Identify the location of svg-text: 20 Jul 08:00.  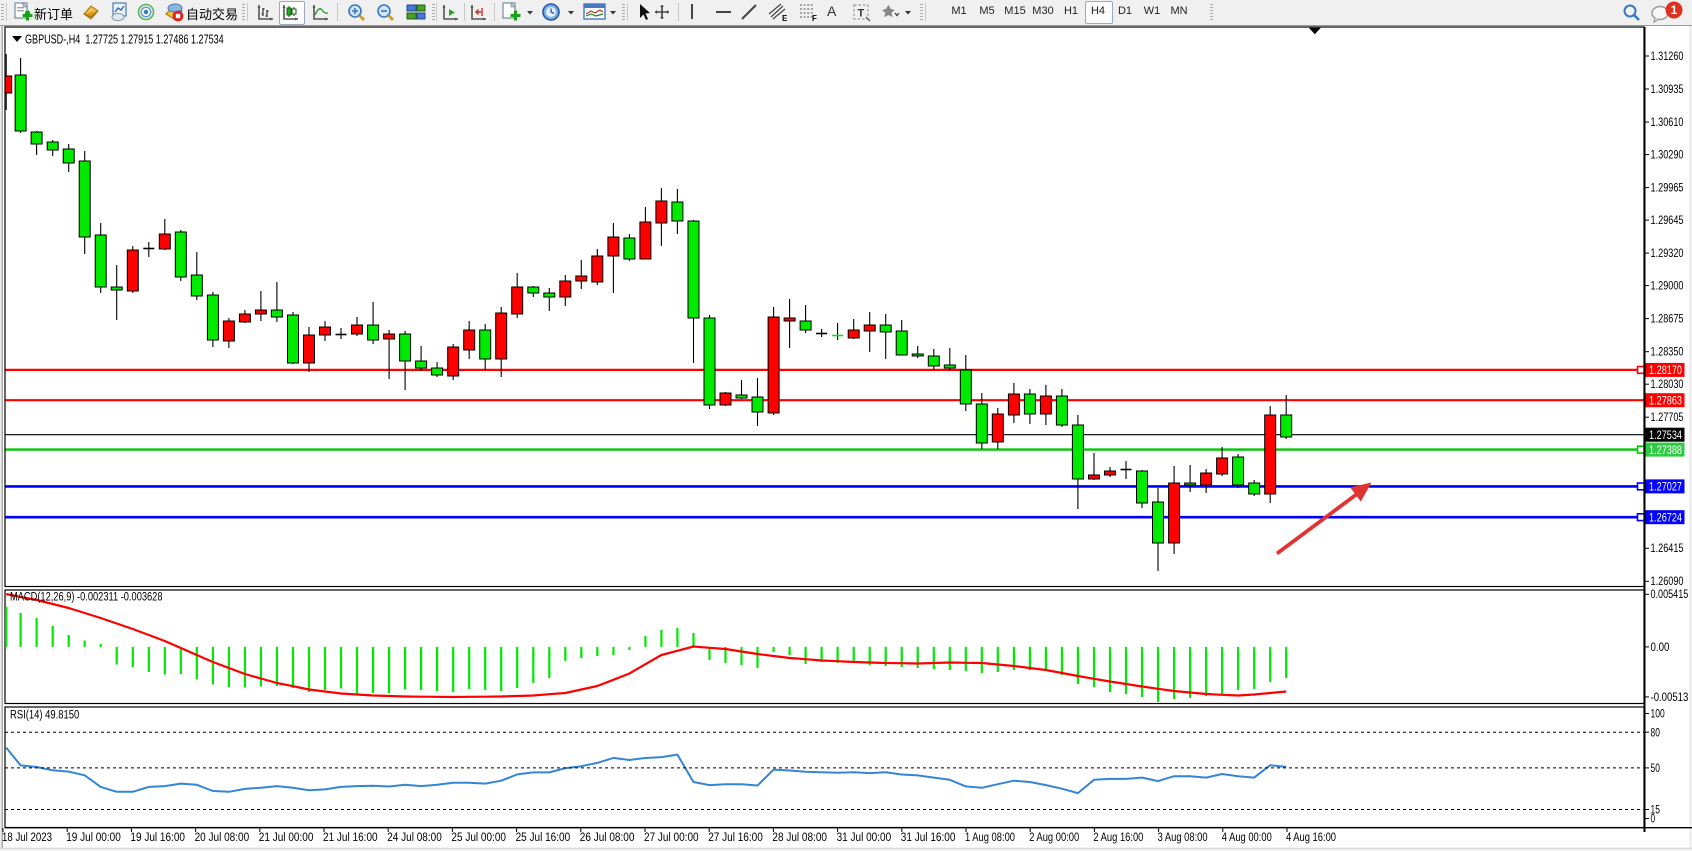
(222, 838).